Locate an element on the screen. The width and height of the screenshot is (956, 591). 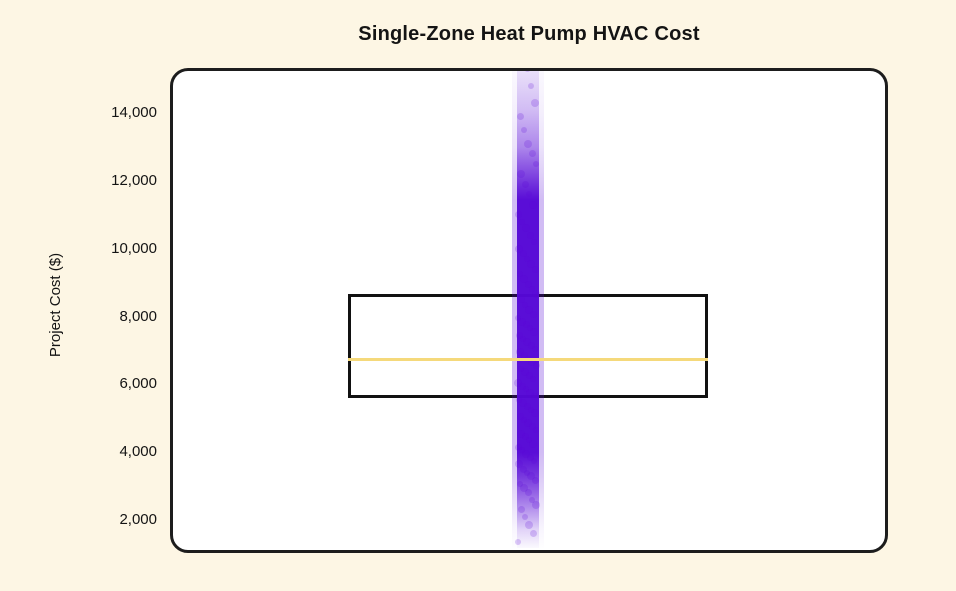
chart-title: Single-Zone Heat Pump HVAC Cost is located at coordinates (529, 34).